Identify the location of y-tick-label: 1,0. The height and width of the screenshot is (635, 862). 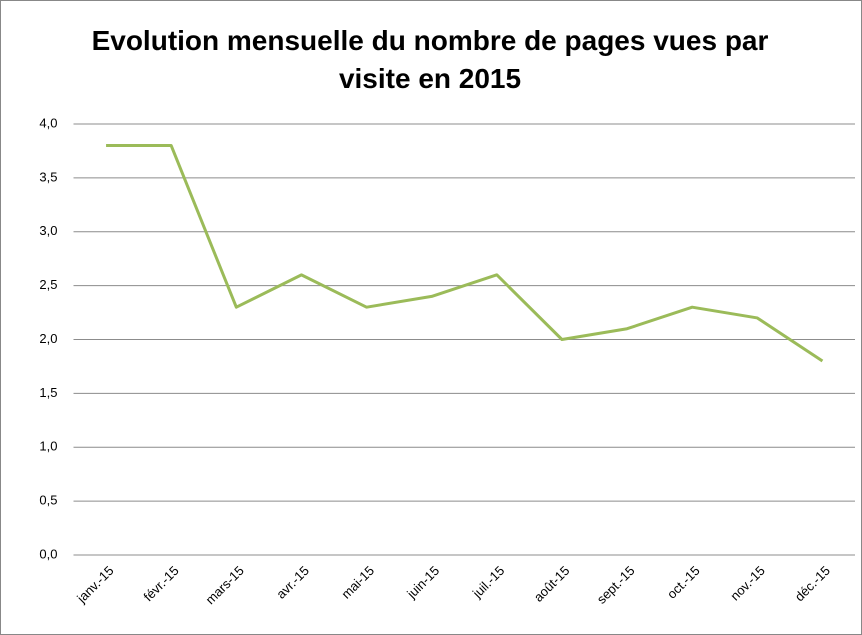
(48, 446).